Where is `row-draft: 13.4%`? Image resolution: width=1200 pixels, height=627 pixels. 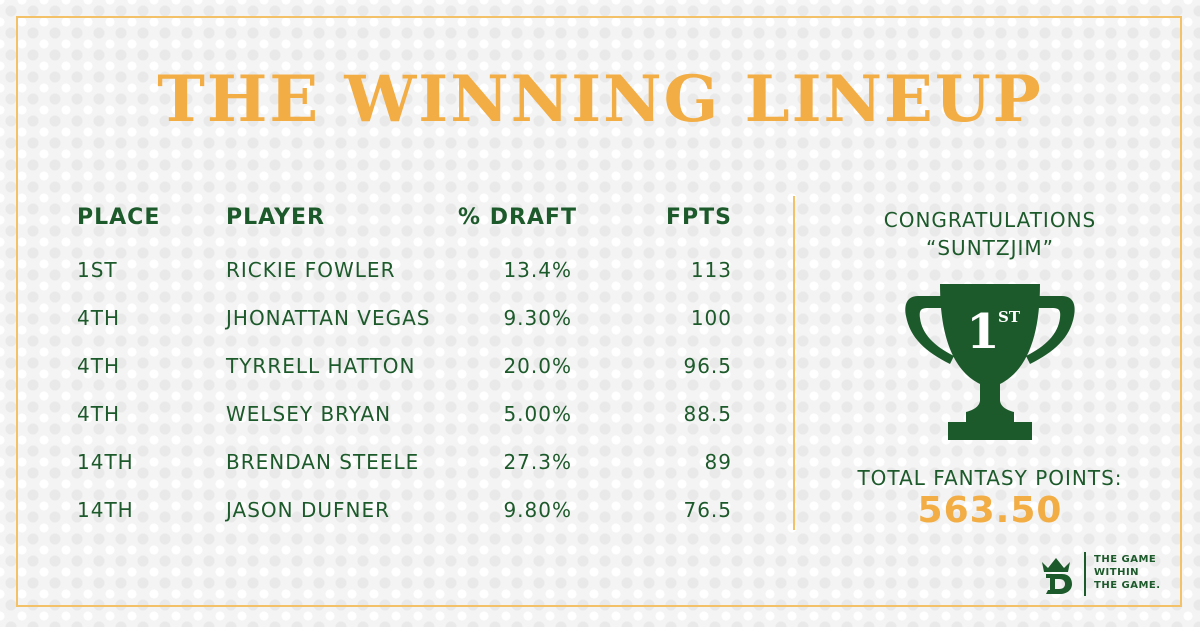 row-draft: 13.4% is located at coordinates (537, 270).